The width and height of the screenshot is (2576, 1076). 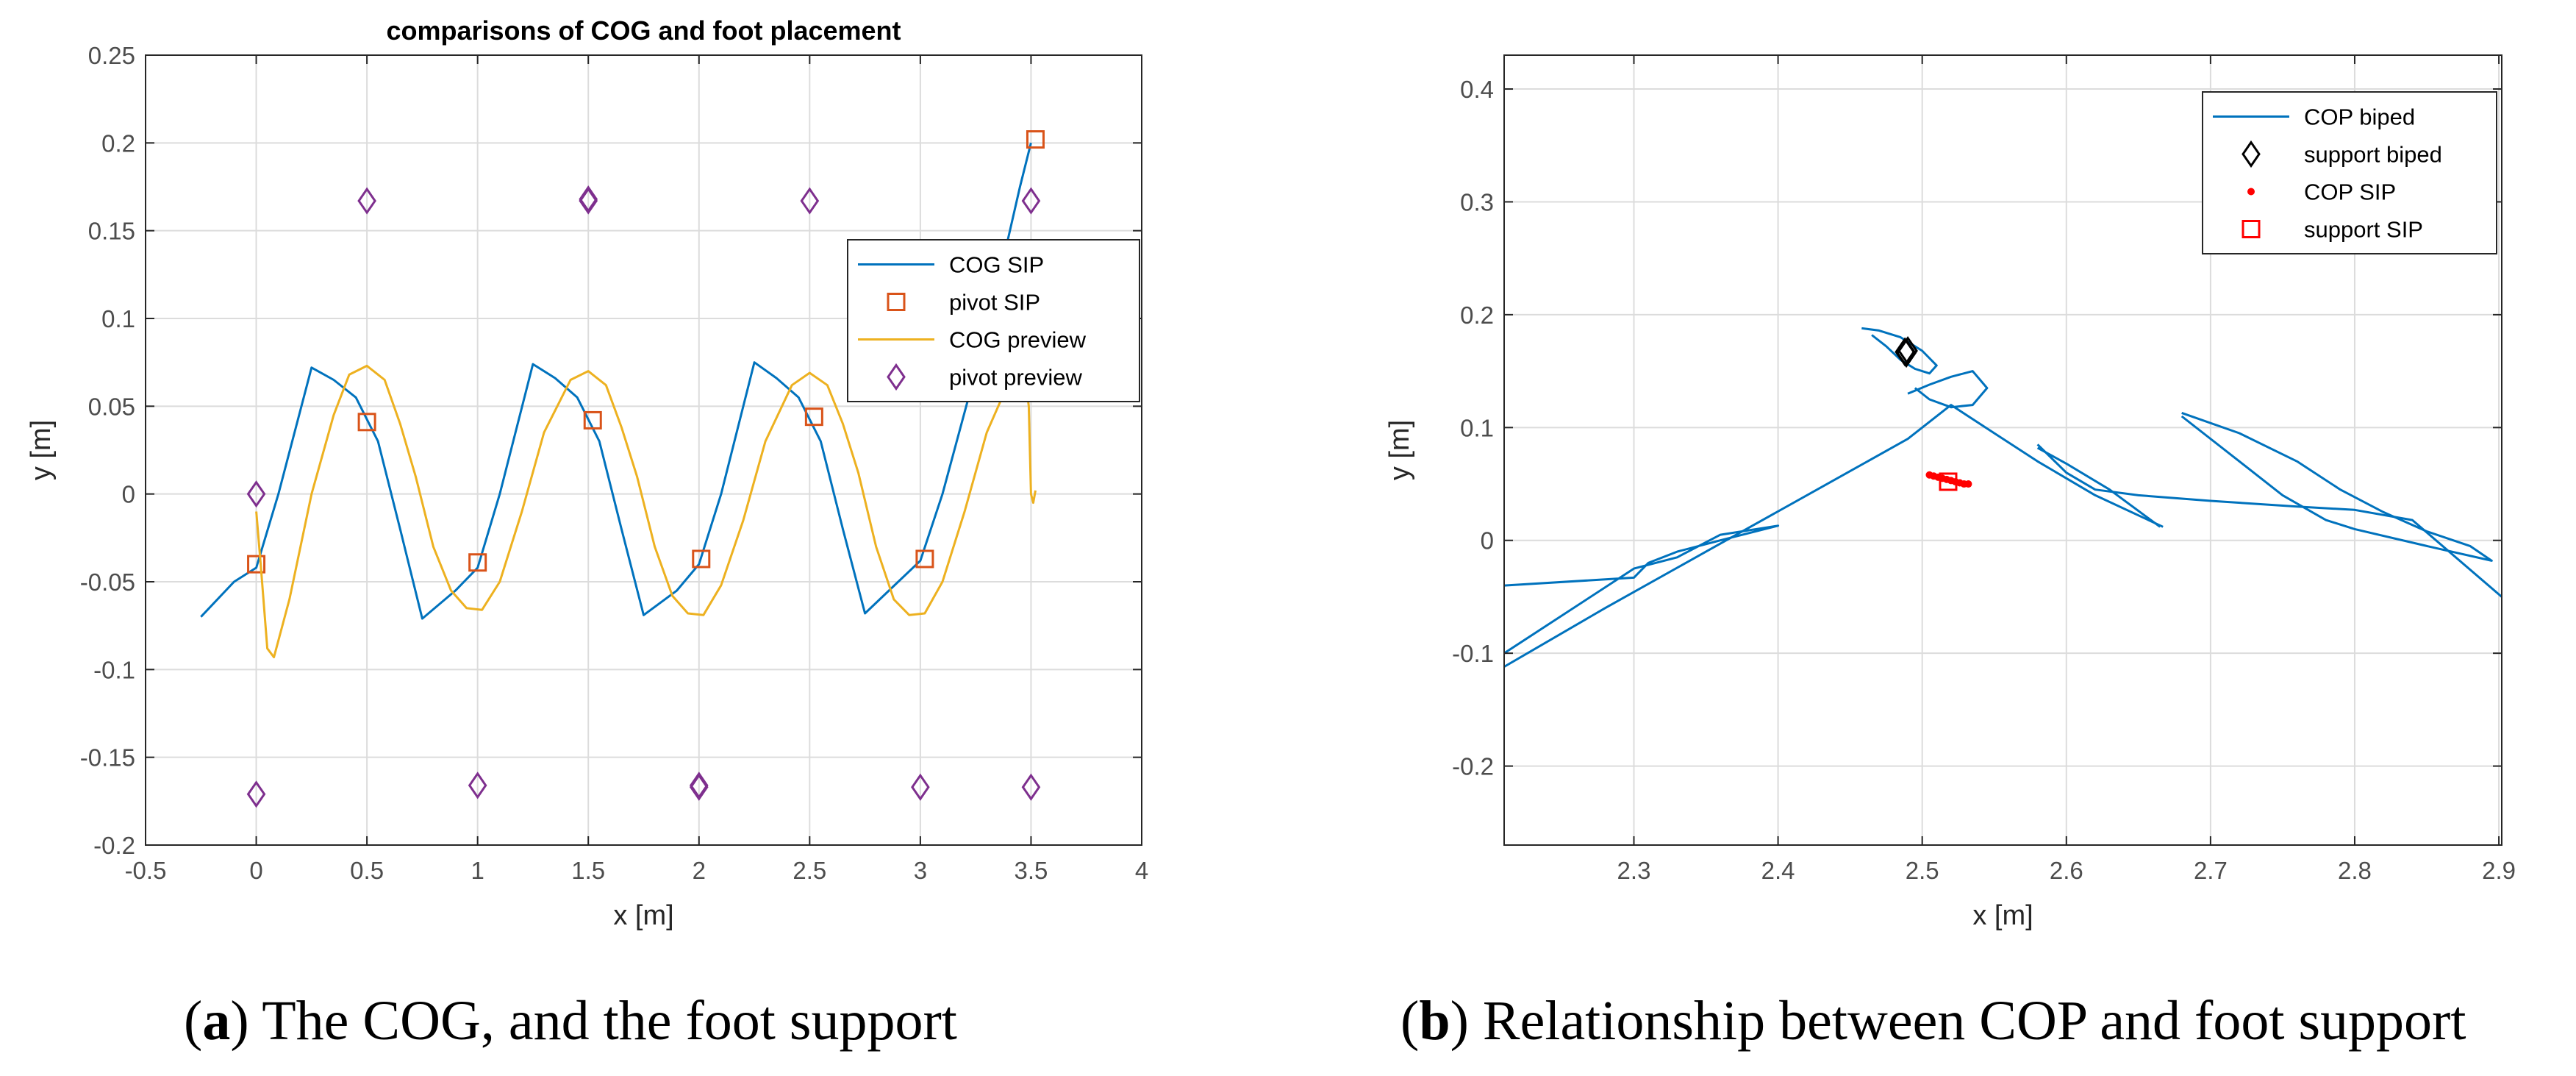 What do you see at coordinates (2066, 870) in the screenshot?
I see `x-tick-label: 2.6` at bounding box center [2066, 870].